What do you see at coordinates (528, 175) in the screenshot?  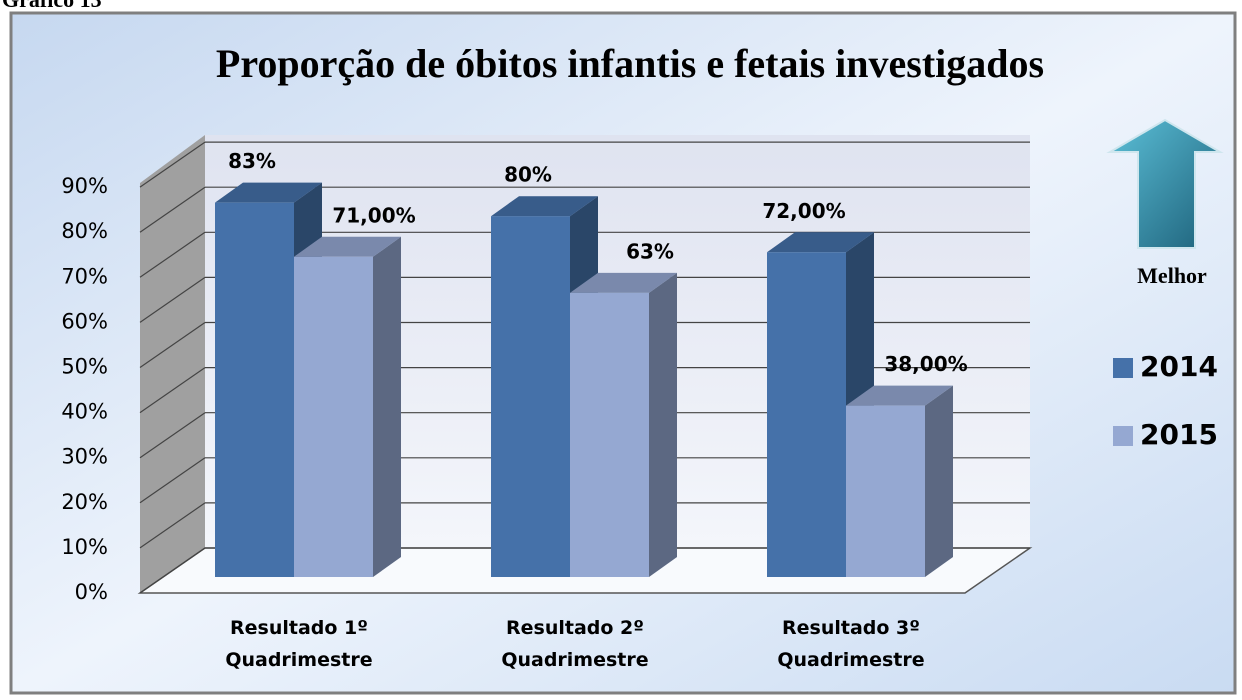 I see `data-label: 80%` at bounding box center [528, 175].